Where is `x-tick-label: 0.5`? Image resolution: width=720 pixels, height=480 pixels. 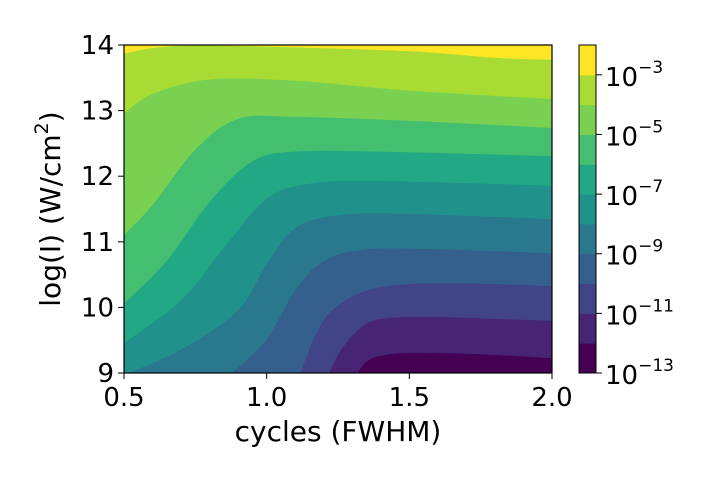
x-tick-label: 0.5 is located at coordinates (123, 398).